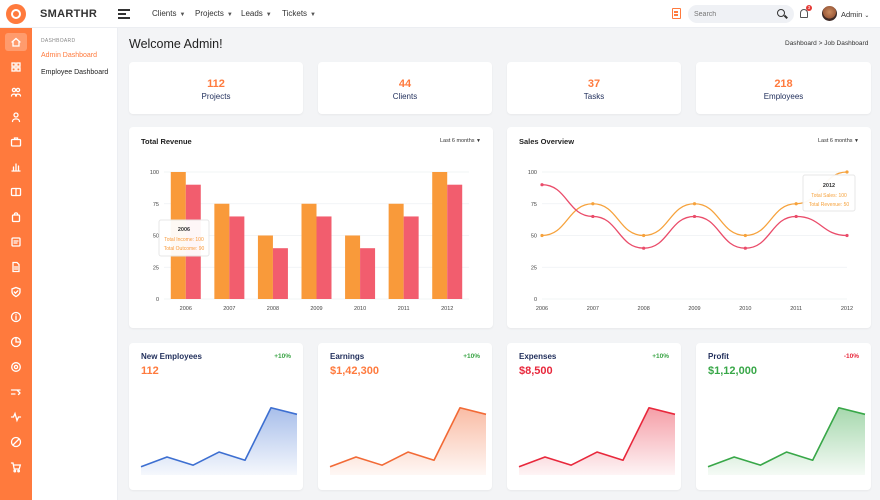 This screenshot has width=880, height=500. What do you see at coordinates (16, 42) in the screenshot?
I see `home-icon` at bounding box center [16, 42].